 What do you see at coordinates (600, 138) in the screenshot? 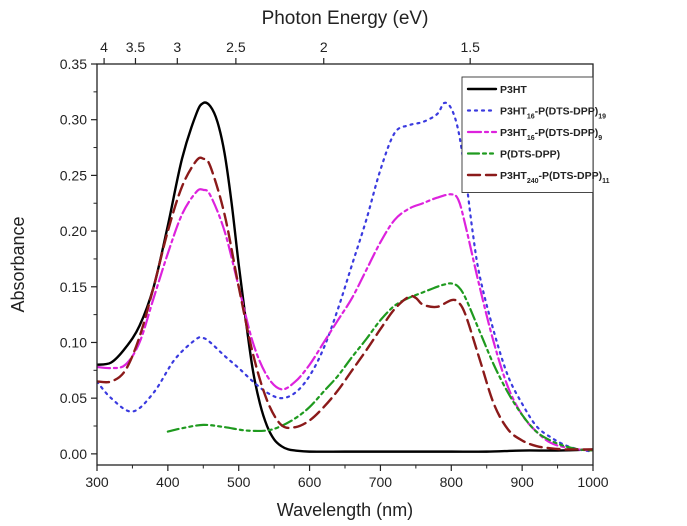
I see `legend-subscript: 9` at bounding box center [600, 138].